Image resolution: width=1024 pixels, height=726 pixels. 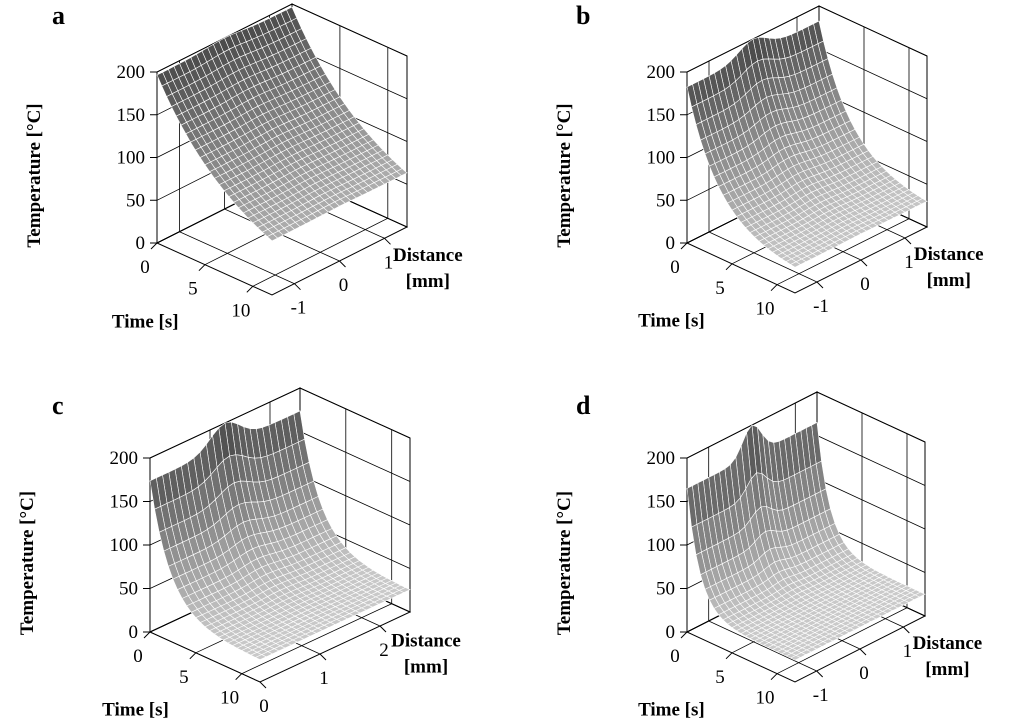 What do you see at coordinates (583, 405) in the screenshot?
I see `panel-letter: d` at bounding box center [583, 405].